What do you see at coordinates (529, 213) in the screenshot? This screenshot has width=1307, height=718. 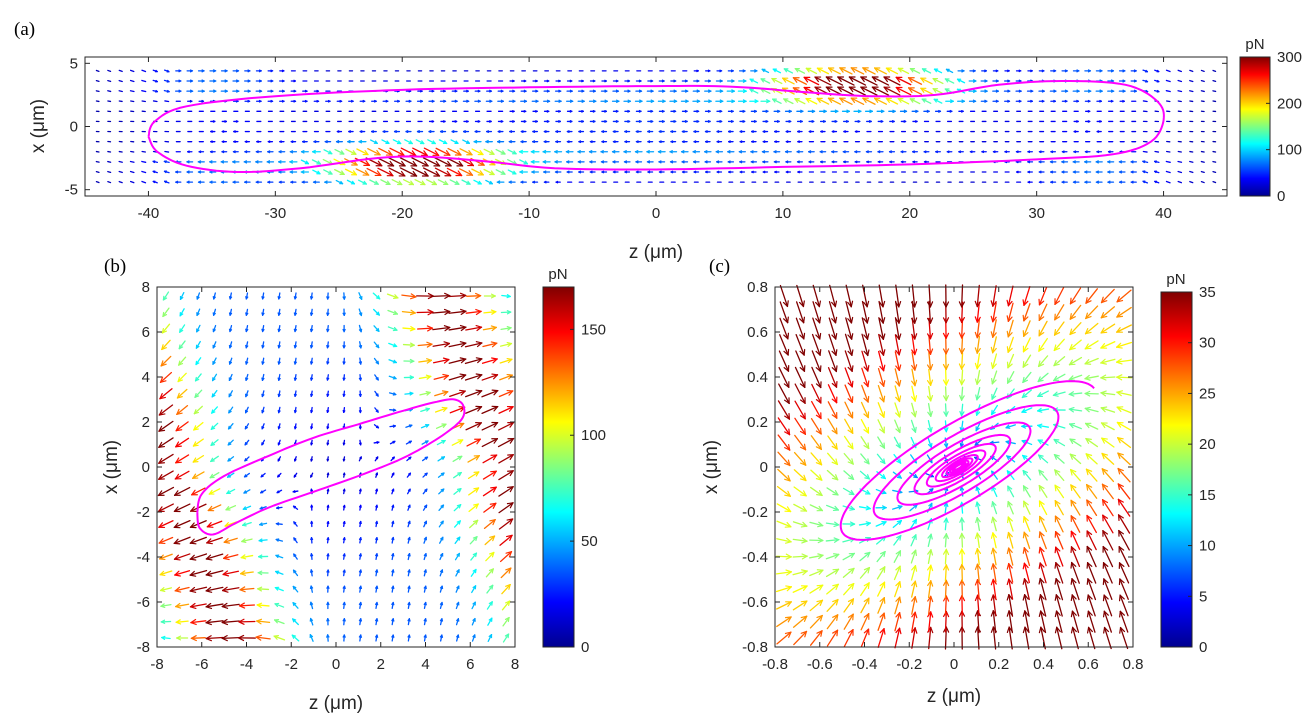 I see `x-tick-label: -10` at bounding box center [529, 213].